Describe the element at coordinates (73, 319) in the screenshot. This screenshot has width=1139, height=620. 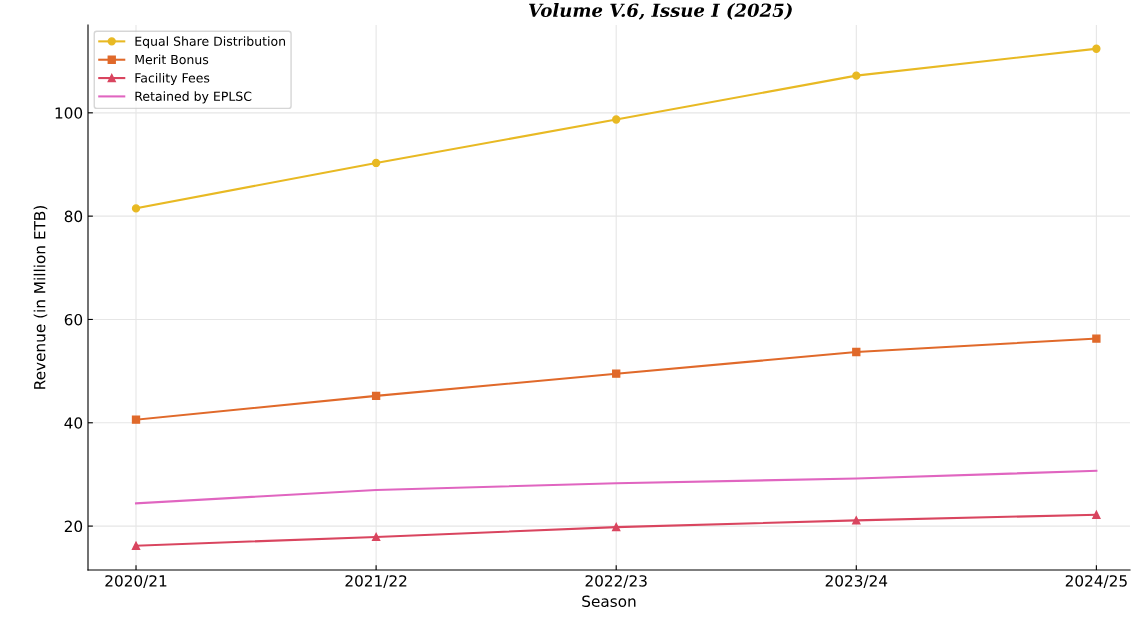
I see `y-tick-label: 60` at that location.